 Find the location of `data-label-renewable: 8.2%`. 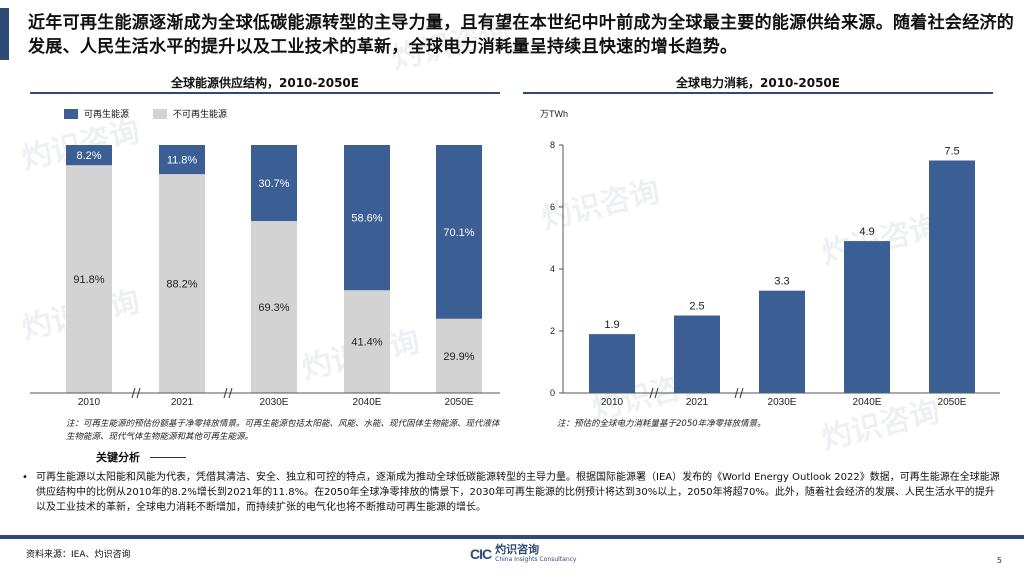

data-label-renewable: 8.2% is located at coordinates (88, 156).